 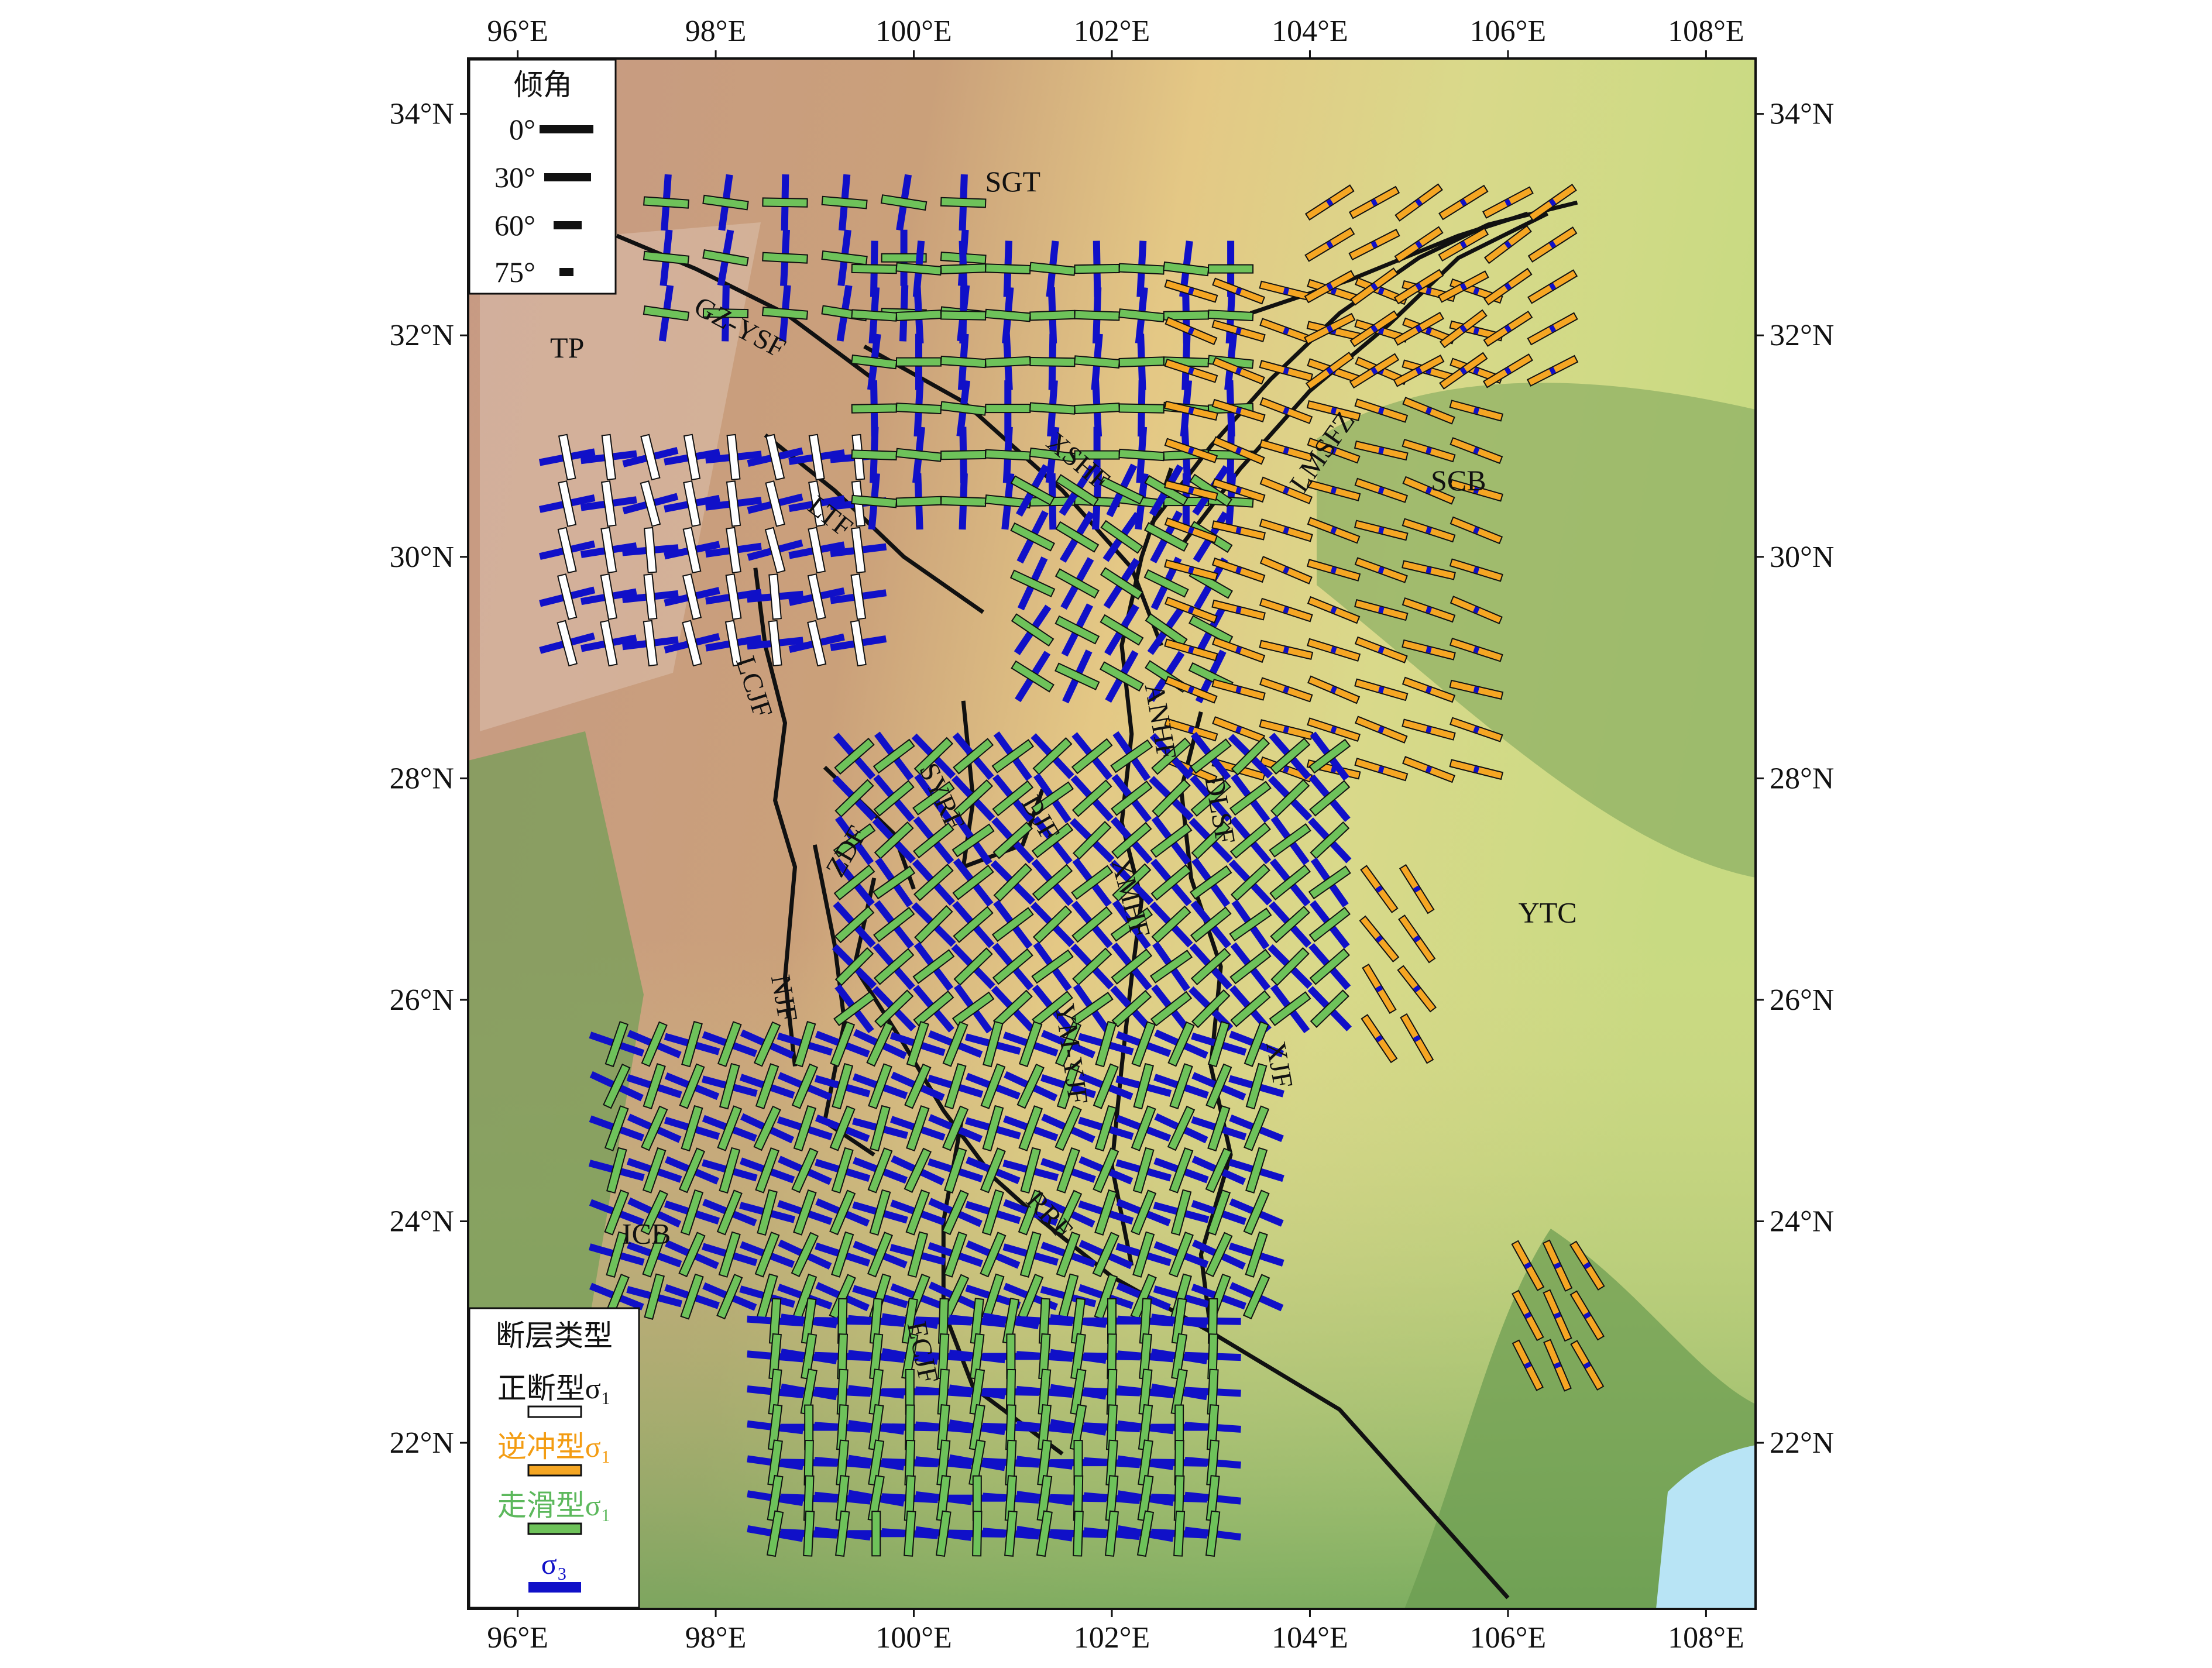 What do you see at coordinates (542, 177) in the screenshot?
I see `dip-legend: 倾角 0° 30° 60° 75°` at bounding box center [542, 177].